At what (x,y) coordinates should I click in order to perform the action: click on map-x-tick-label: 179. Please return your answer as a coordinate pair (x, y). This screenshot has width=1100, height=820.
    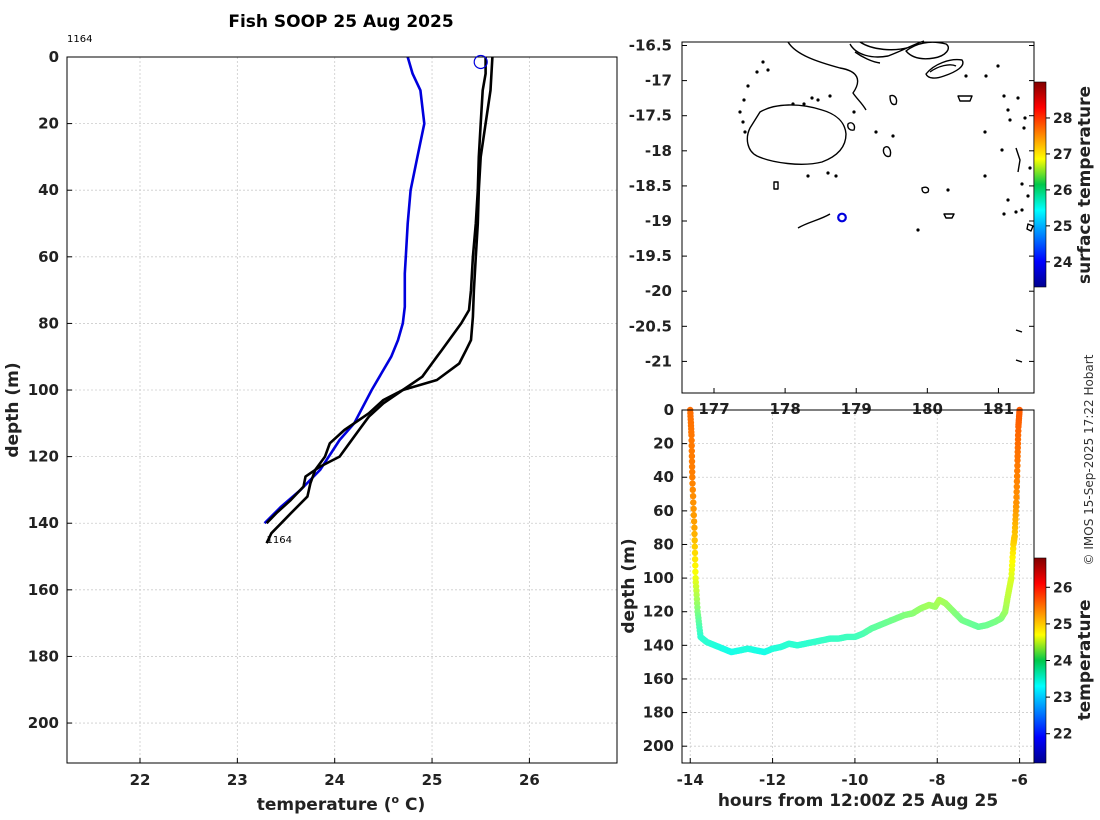
    Looking at the image, I should click on (856, 409).